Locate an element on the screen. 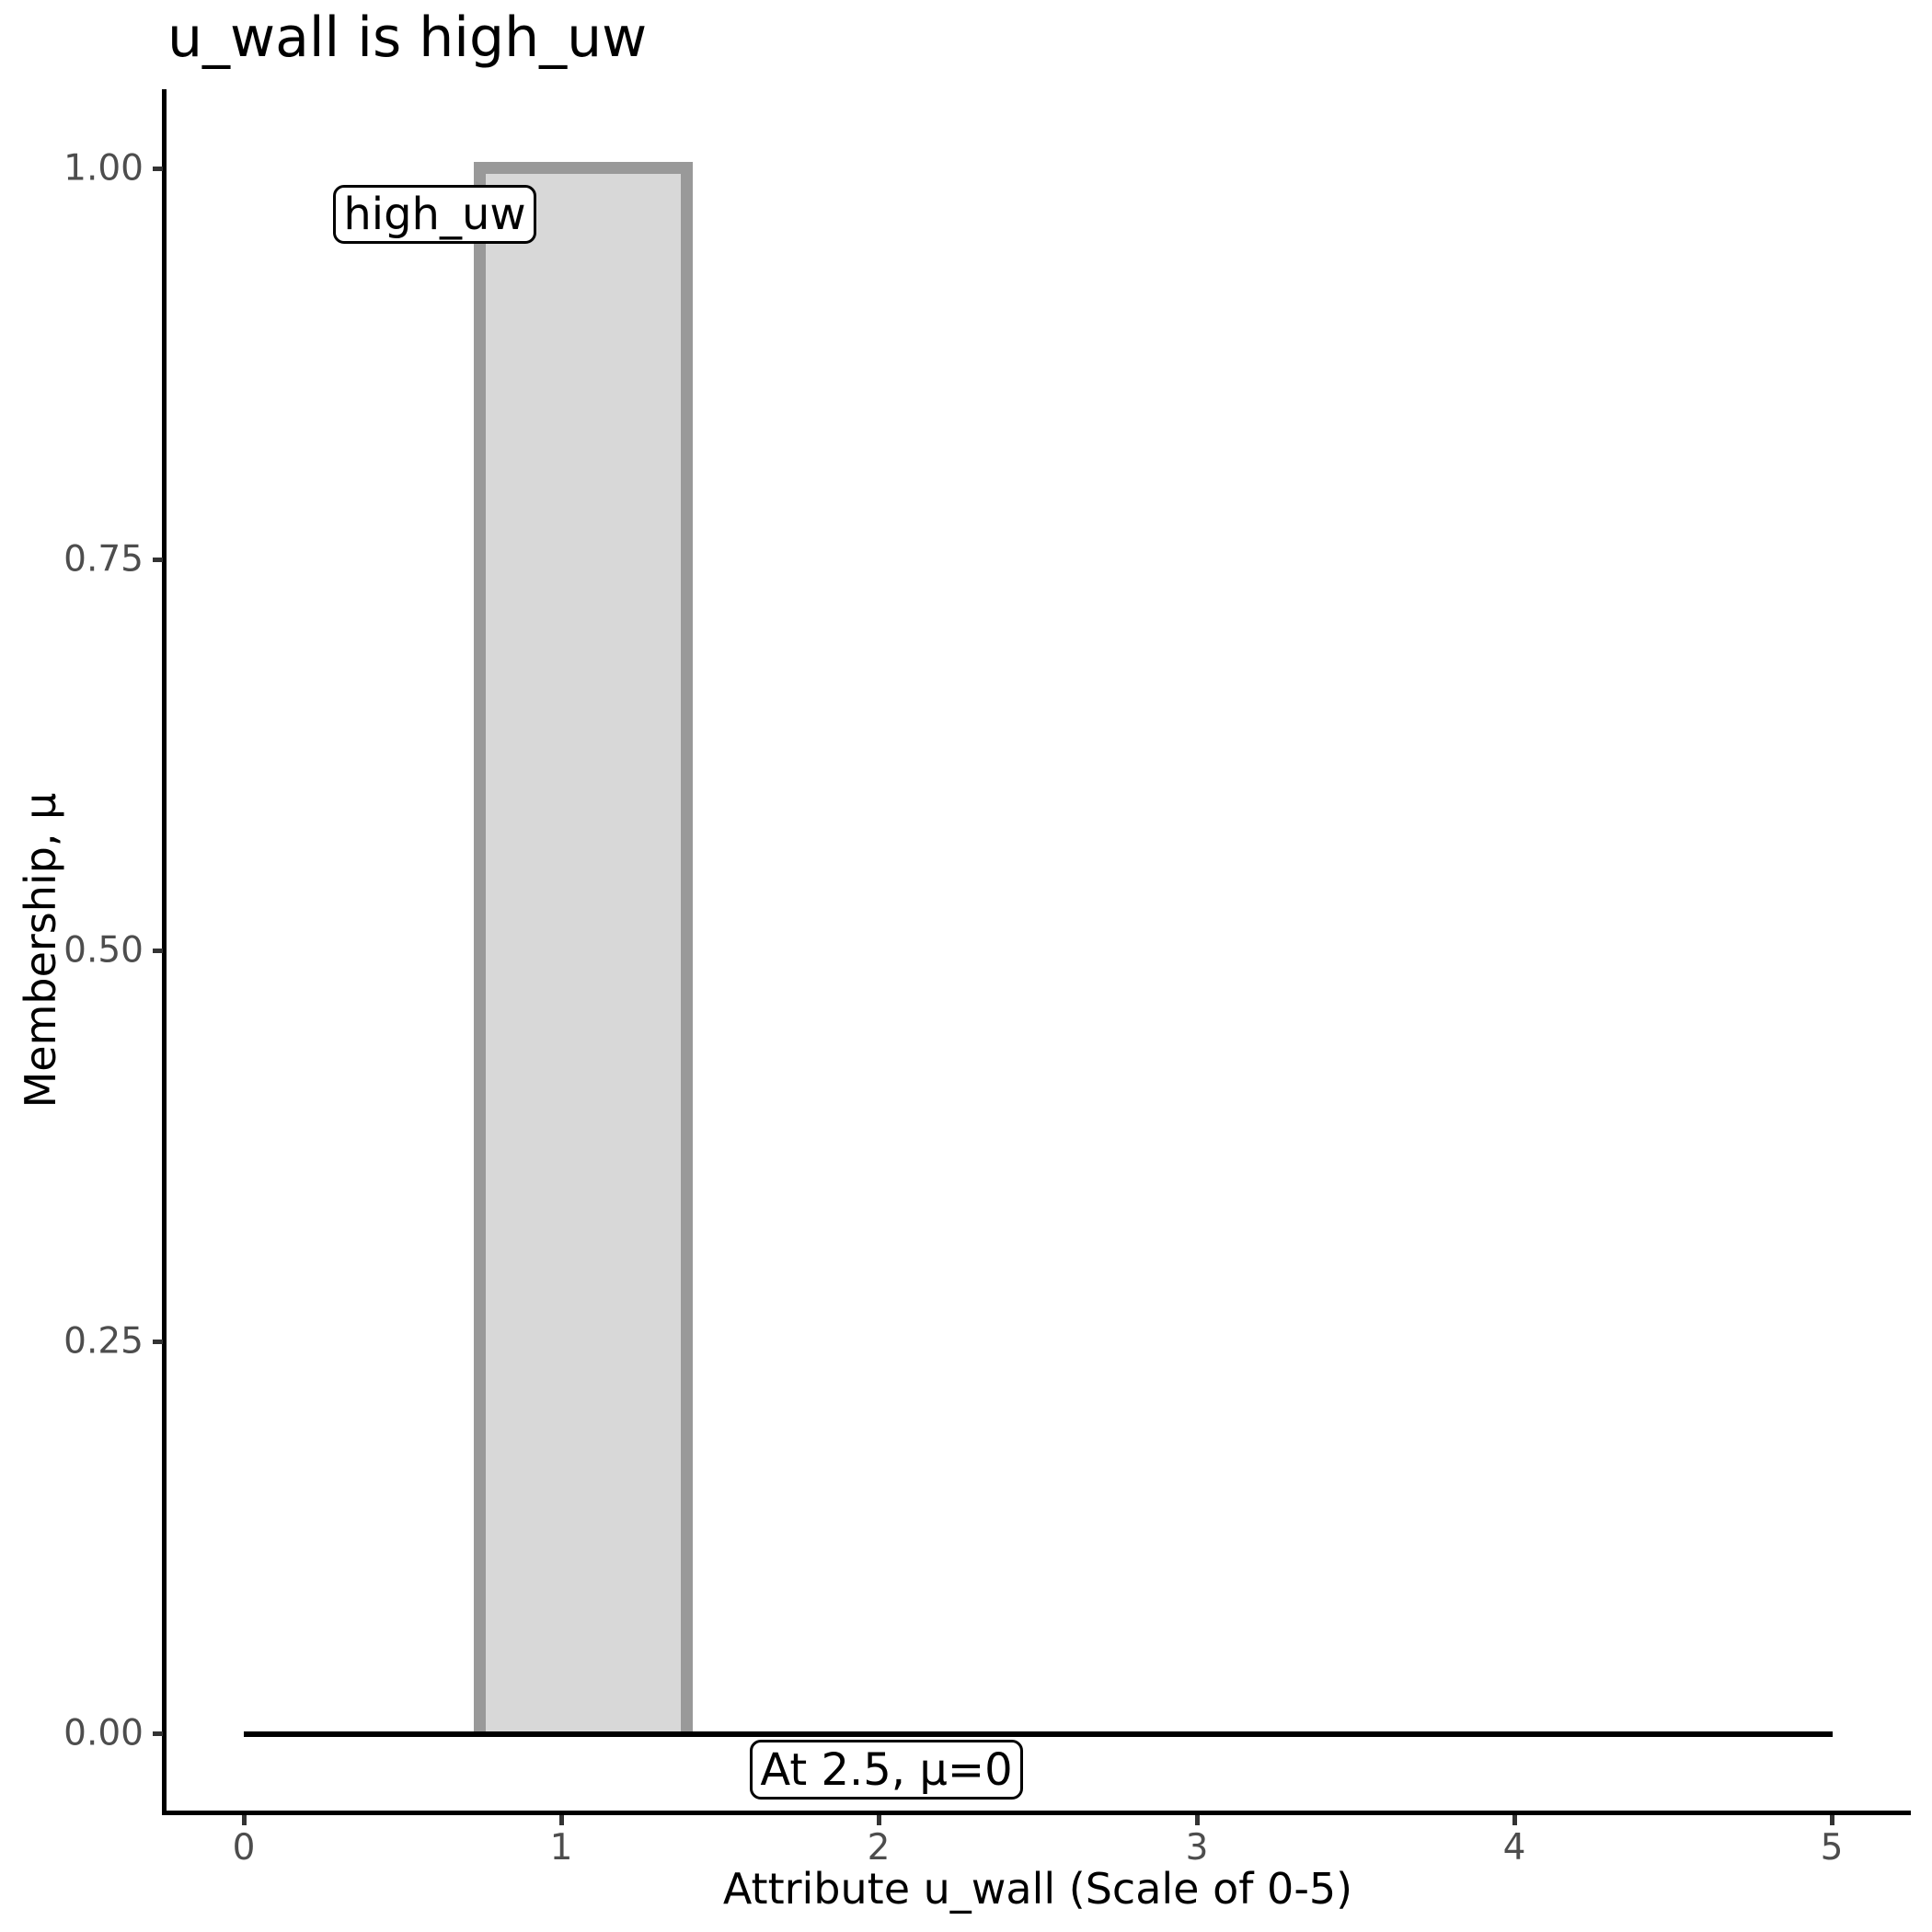 The height and width of the screenshot is (1932, 1932). x-tick-label-5: 5 is located at coordinates (1832, 1848).